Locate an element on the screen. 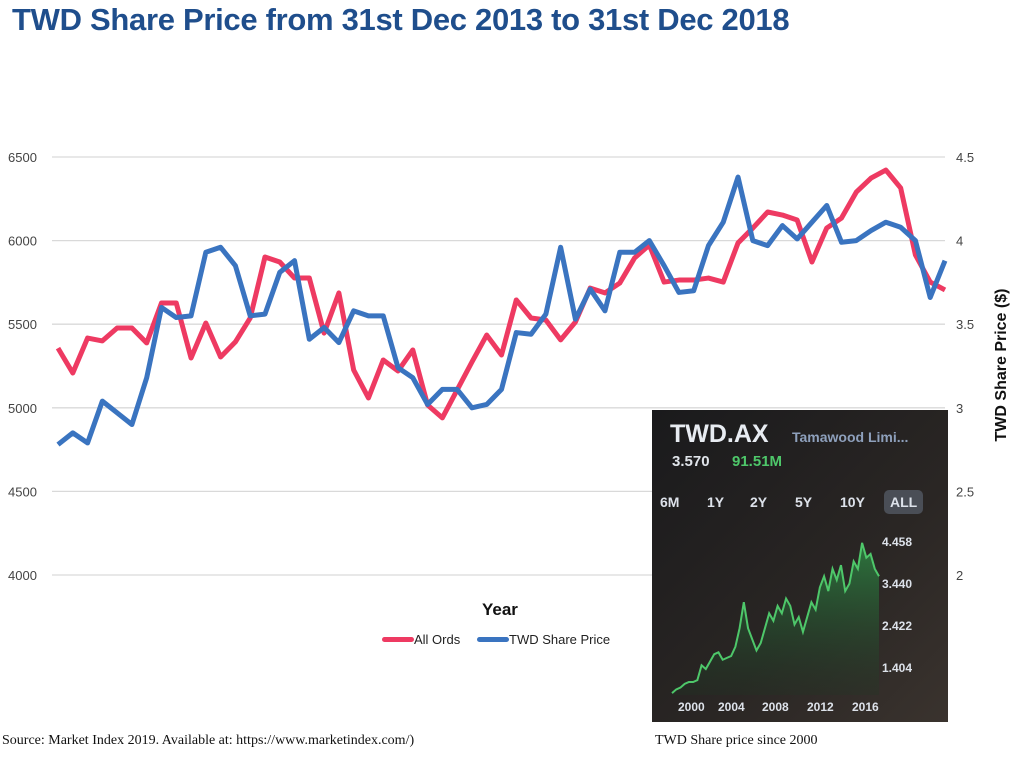  legend-label: All Ords is located at coordinates (437, 639).